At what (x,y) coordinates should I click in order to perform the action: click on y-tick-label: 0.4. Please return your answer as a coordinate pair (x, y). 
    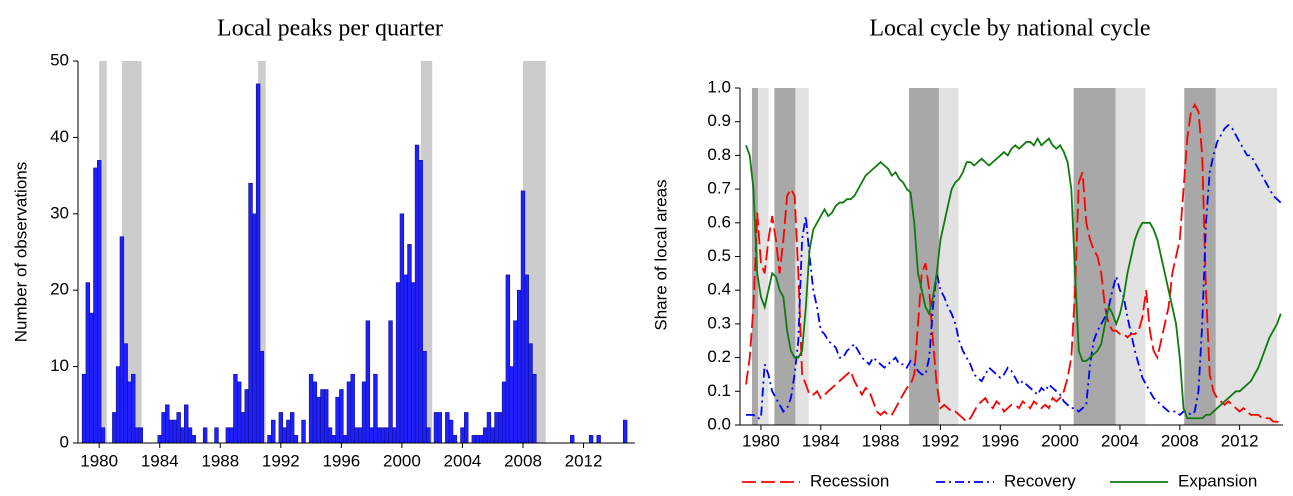
    Looking at the image, I should click on (719, 289).